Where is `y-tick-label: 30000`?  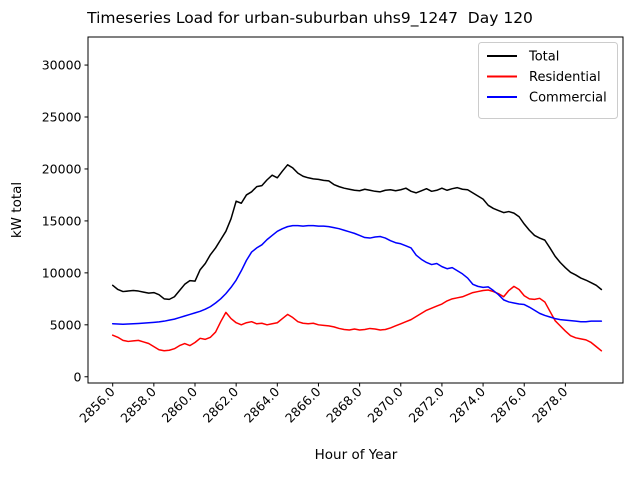
y-tick-label: 30000 is located at coordinates (62, 65).